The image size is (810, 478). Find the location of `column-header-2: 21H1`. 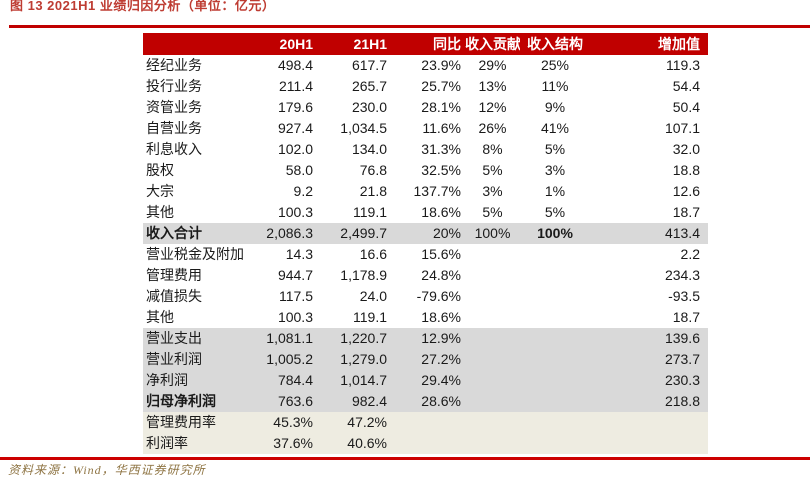

column-header-2: 21H1 is located at coordinates (354, 44).